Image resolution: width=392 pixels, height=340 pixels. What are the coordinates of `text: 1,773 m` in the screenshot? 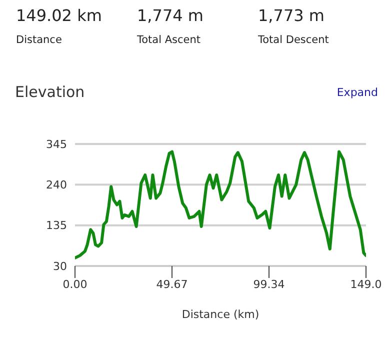 It's located at (292, 15).